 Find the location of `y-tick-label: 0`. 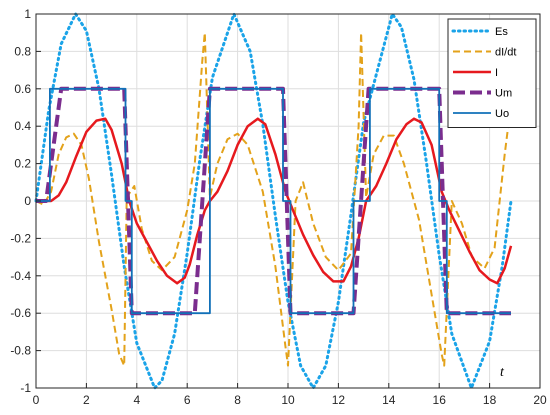

y-tick-label: 0 is located at coordinates (27, 201).